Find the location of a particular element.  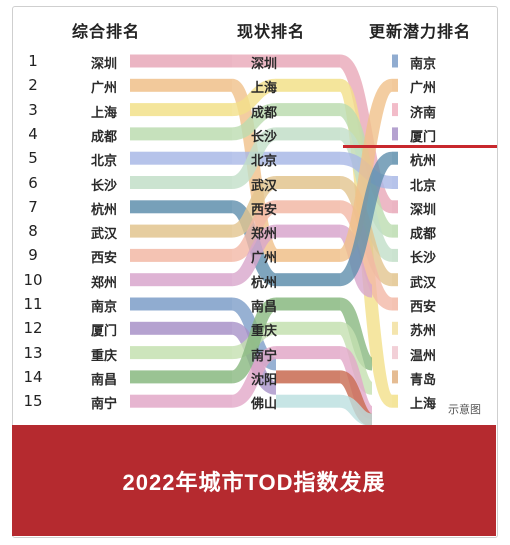

potential-city: 广州 is located at coordinates (423, 89).